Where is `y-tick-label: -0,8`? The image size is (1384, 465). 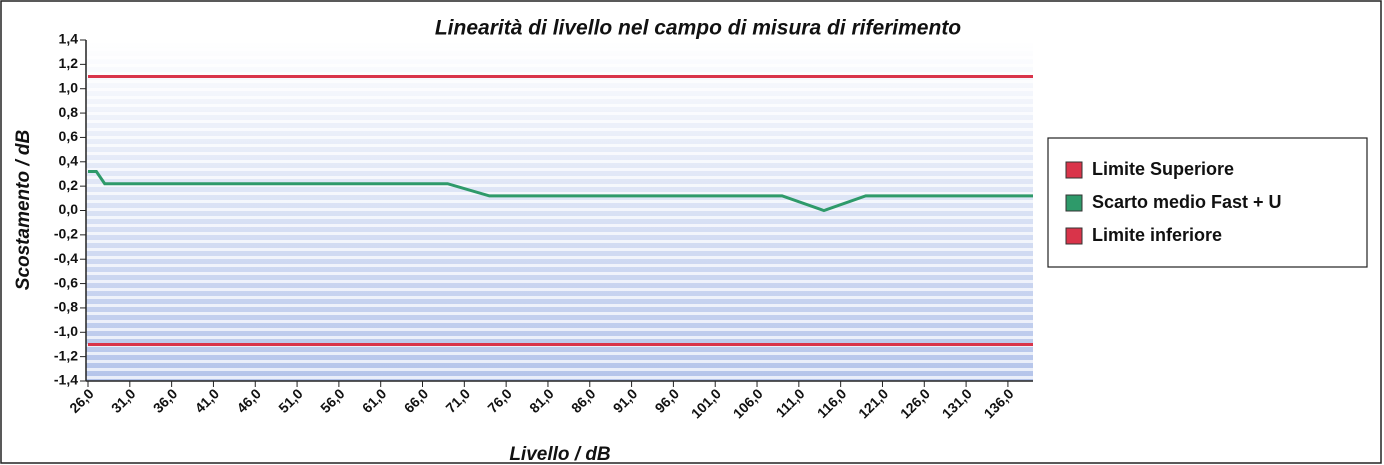 y-tick-label: -0,8 is located at coordinates (66, 307).